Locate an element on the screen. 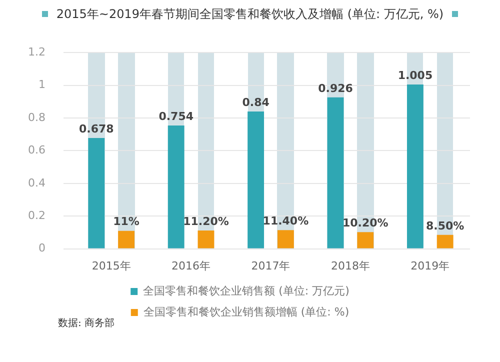 This screenshot has height=362, width=500. data-label: 8.50% is located at coordinates (445, 225).